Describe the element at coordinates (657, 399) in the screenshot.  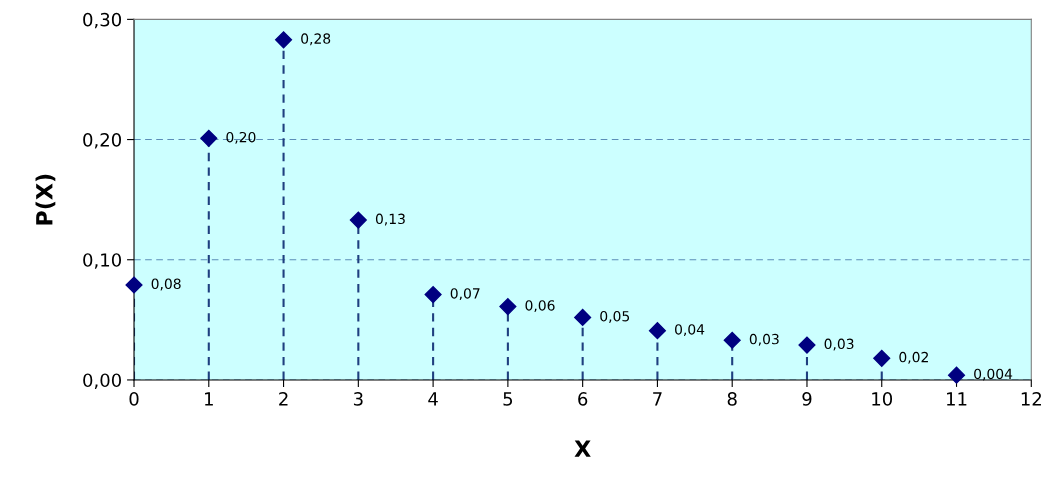
I see `x-tick-label: 7` at that location.